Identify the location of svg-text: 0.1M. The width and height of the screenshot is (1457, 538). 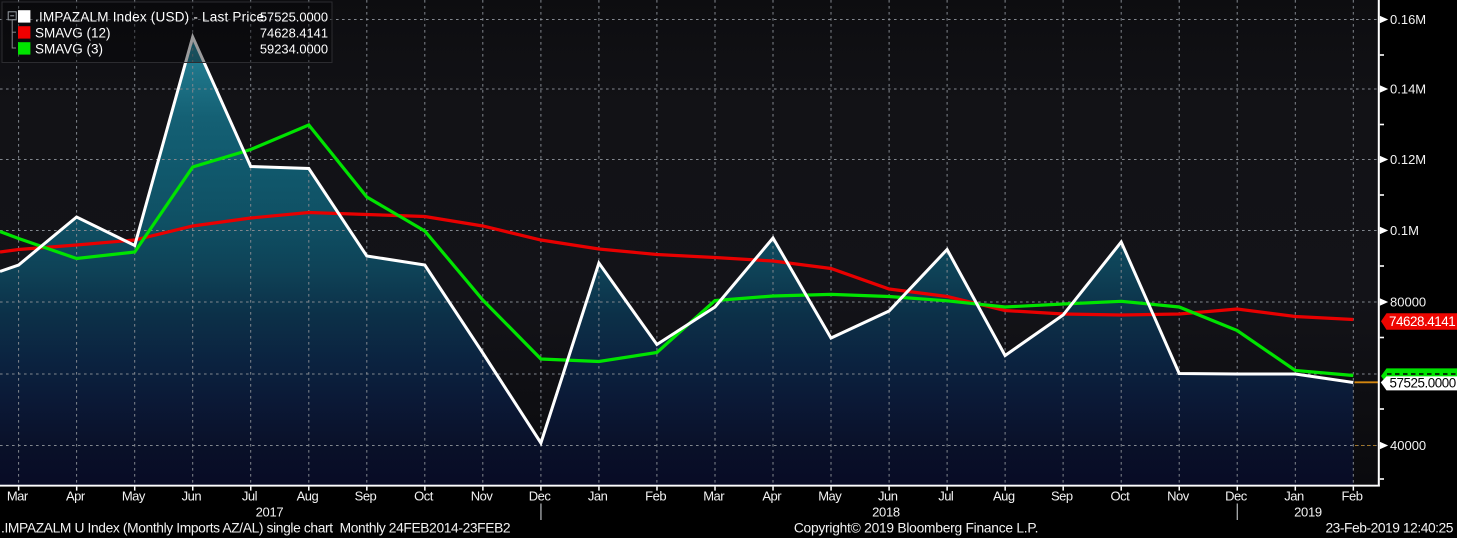
(1404, 230).